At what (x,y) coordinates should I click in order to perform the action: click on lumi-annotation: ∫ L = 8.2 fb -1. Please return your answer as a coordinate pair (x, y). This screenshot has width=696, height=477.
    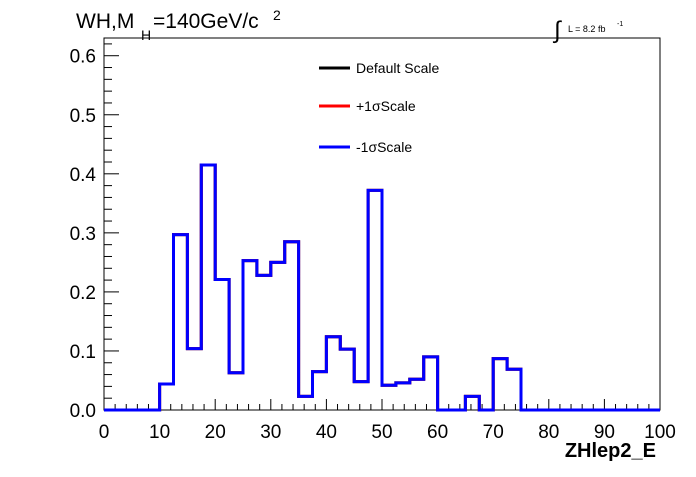
    Looking at the image, I should click on (587, 30).